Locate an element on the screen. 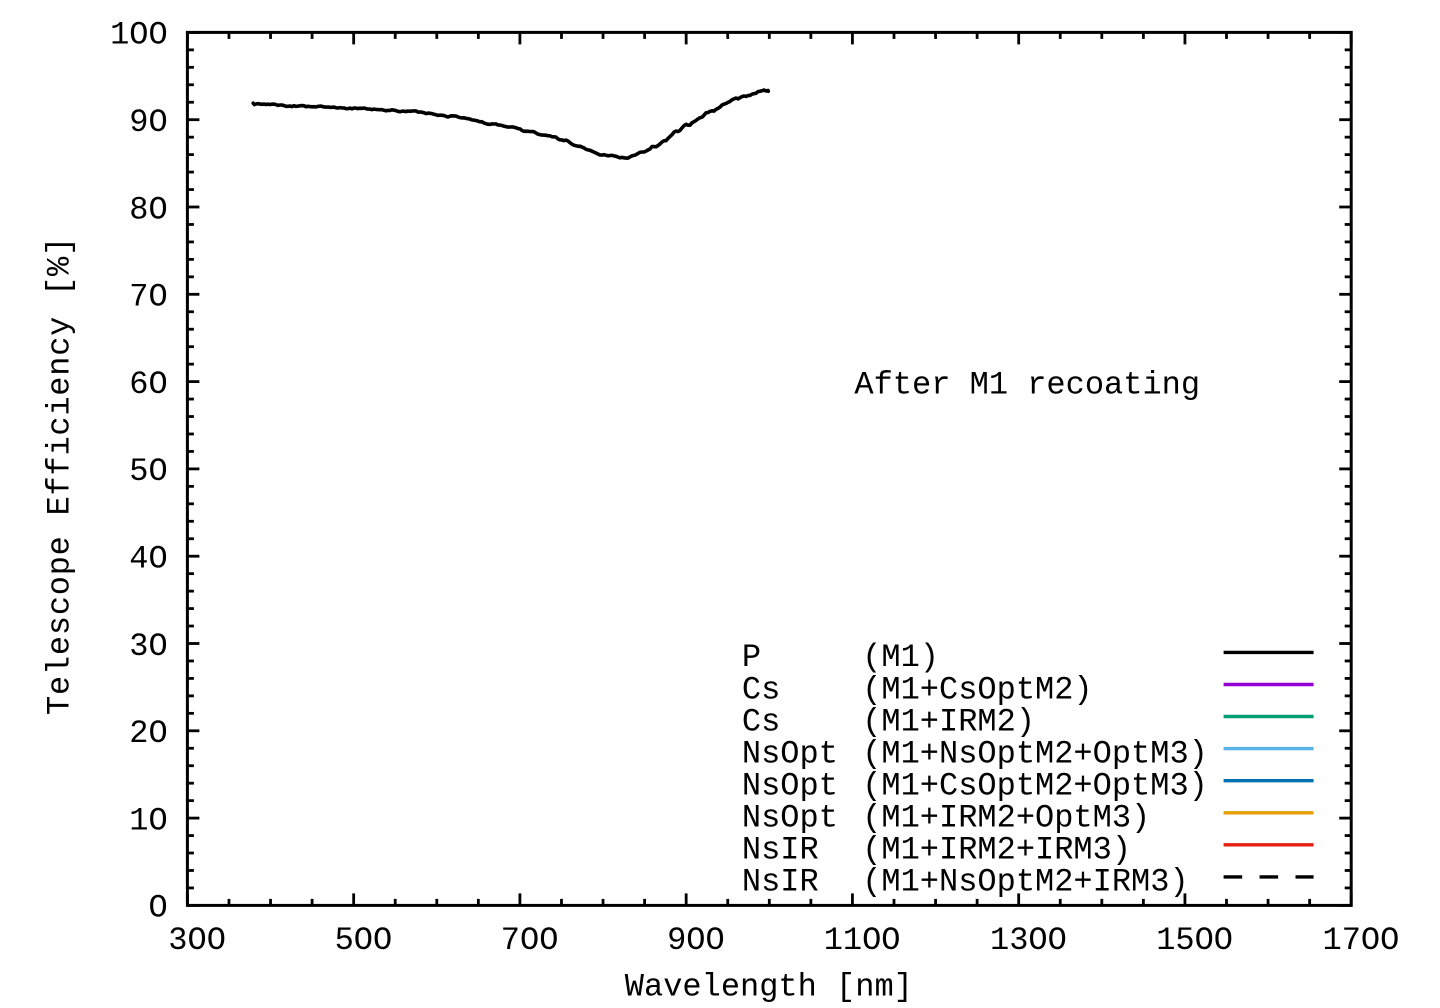 The height and width of the screenshot is (1008, 1440). svg-text: 15OO is located at coordinates (1194, 940).